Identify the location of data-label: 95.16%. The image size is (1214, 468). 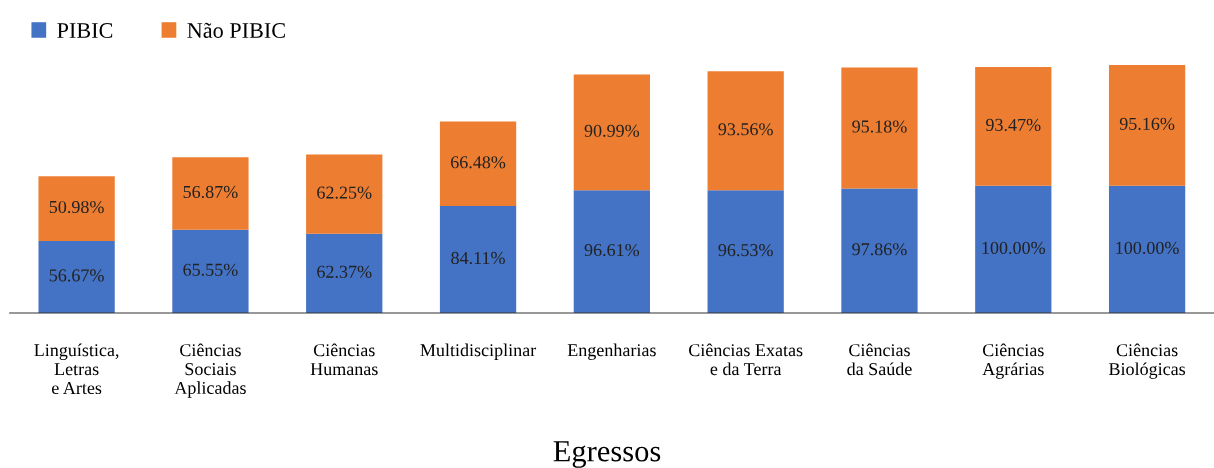
(1147, 123).